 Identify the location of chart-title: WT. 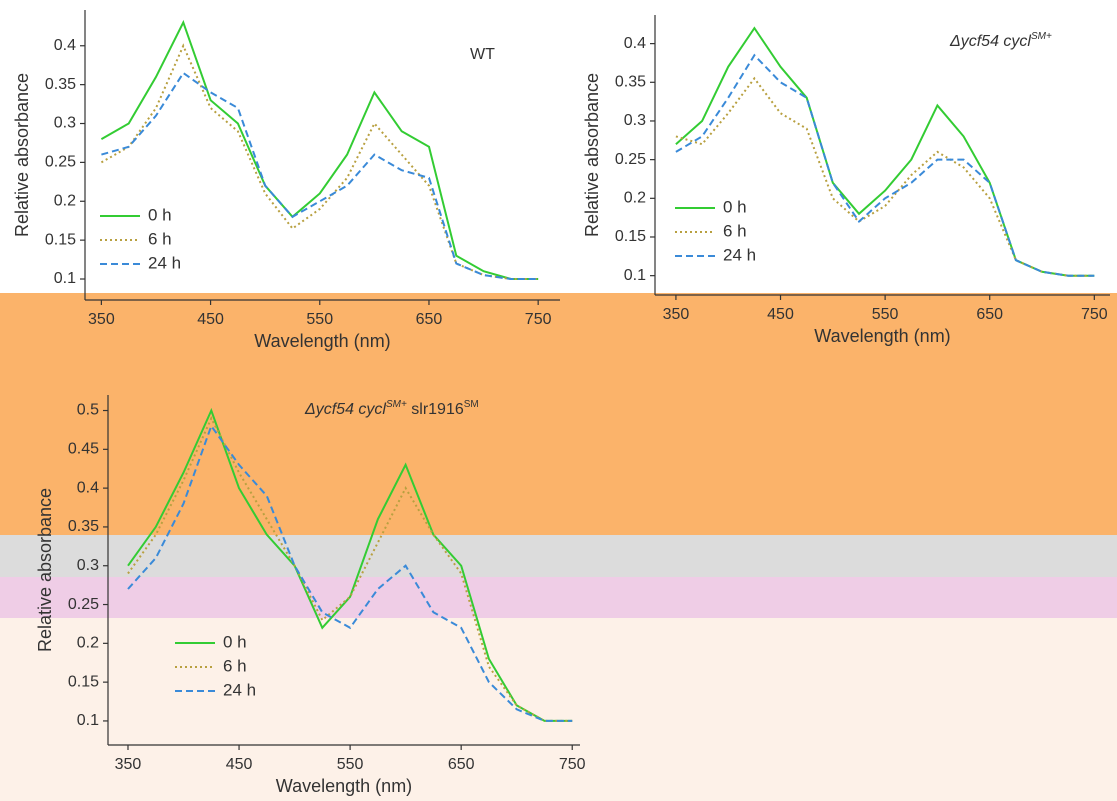
(482, 54).